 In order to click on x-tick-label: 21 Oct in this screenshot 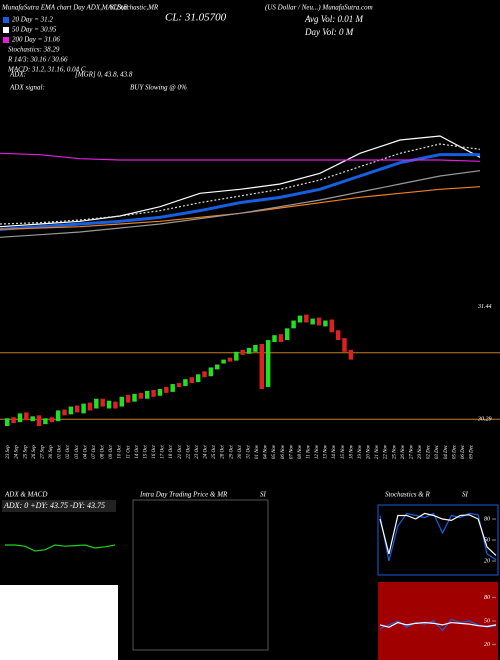, I will do `click(180, 452)`.